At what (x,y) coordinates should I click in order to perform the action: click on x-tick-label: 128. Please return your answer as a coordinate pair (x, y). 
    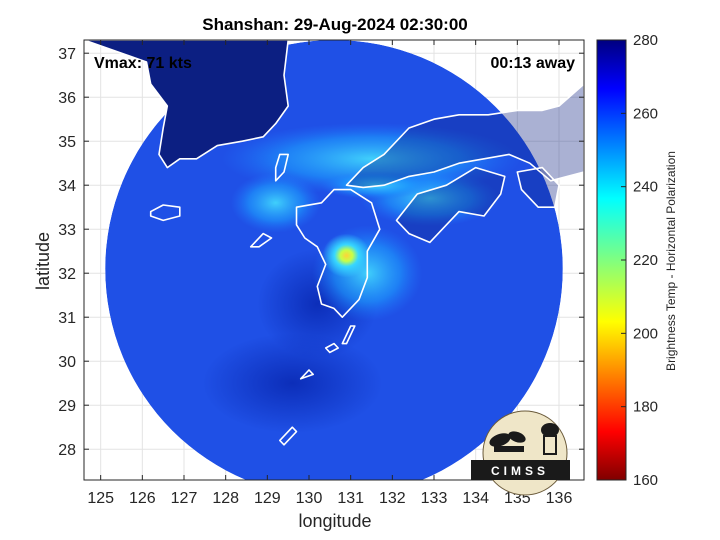
    Looking at the image, I should click on (225, 498).